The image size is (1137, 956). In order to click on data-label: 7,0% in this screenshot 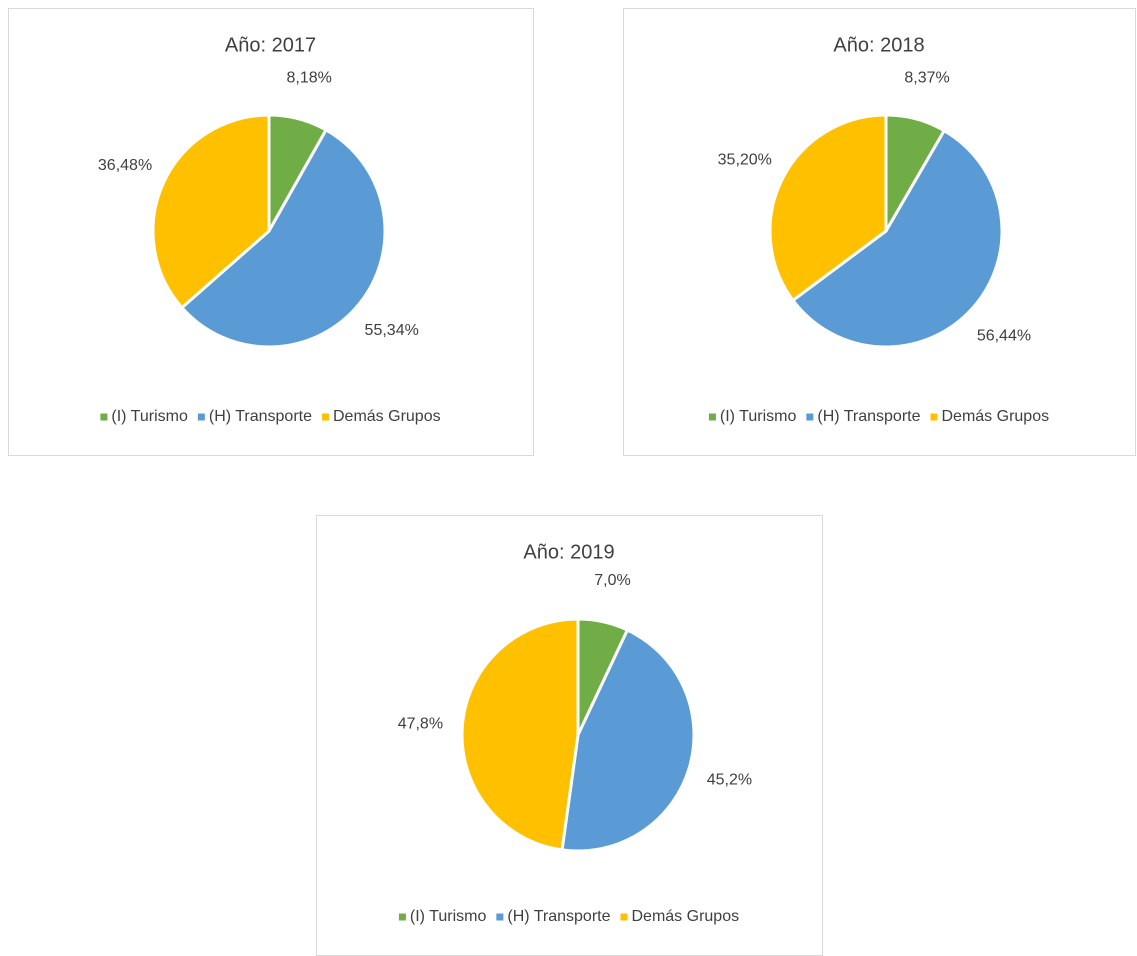, I will do `click(612, 580)`.